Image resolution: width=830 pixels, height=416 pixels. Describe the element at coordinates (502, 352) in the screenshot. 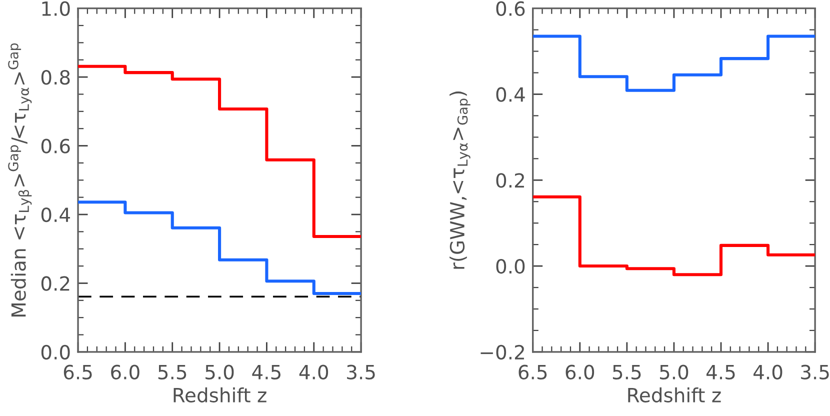

I see `y-tick-label: −0.2` at that location.